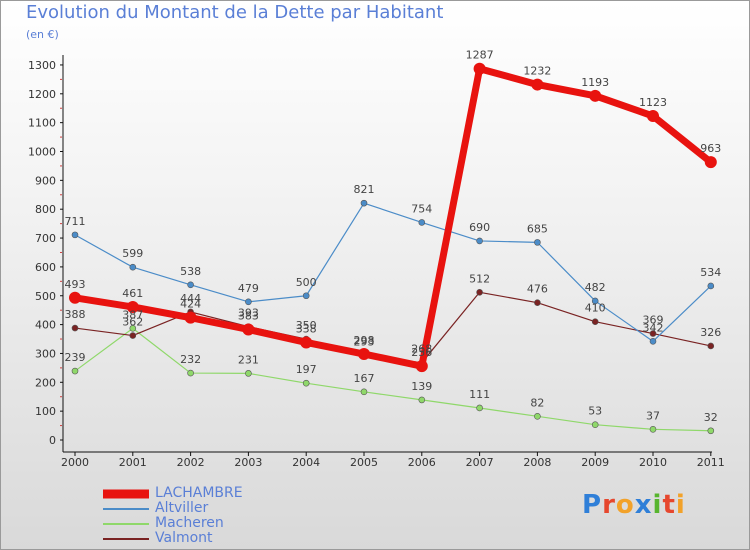  Describe the element at coordinates (479, 227) in the screenshot. I see `data-label-altviller: 690` at that location.